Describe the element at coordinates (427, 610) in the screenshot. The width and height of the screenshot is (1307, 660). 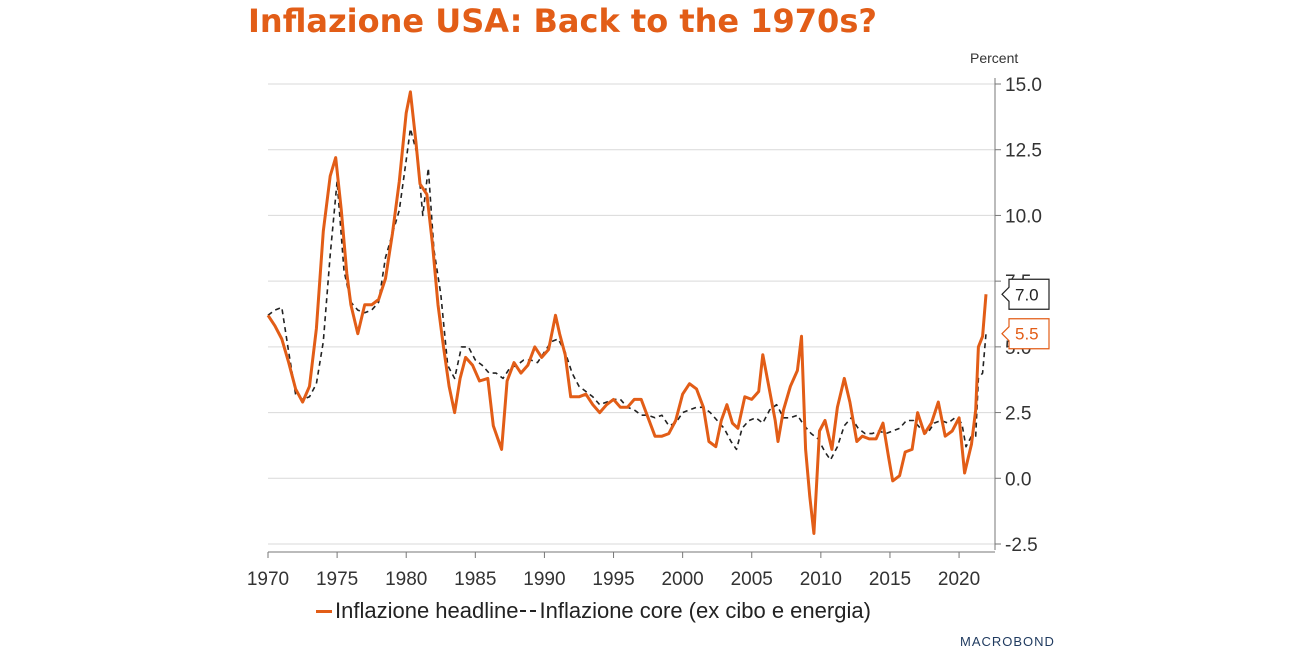
I see `legend-label-headline: Inflazione headline` at that location.